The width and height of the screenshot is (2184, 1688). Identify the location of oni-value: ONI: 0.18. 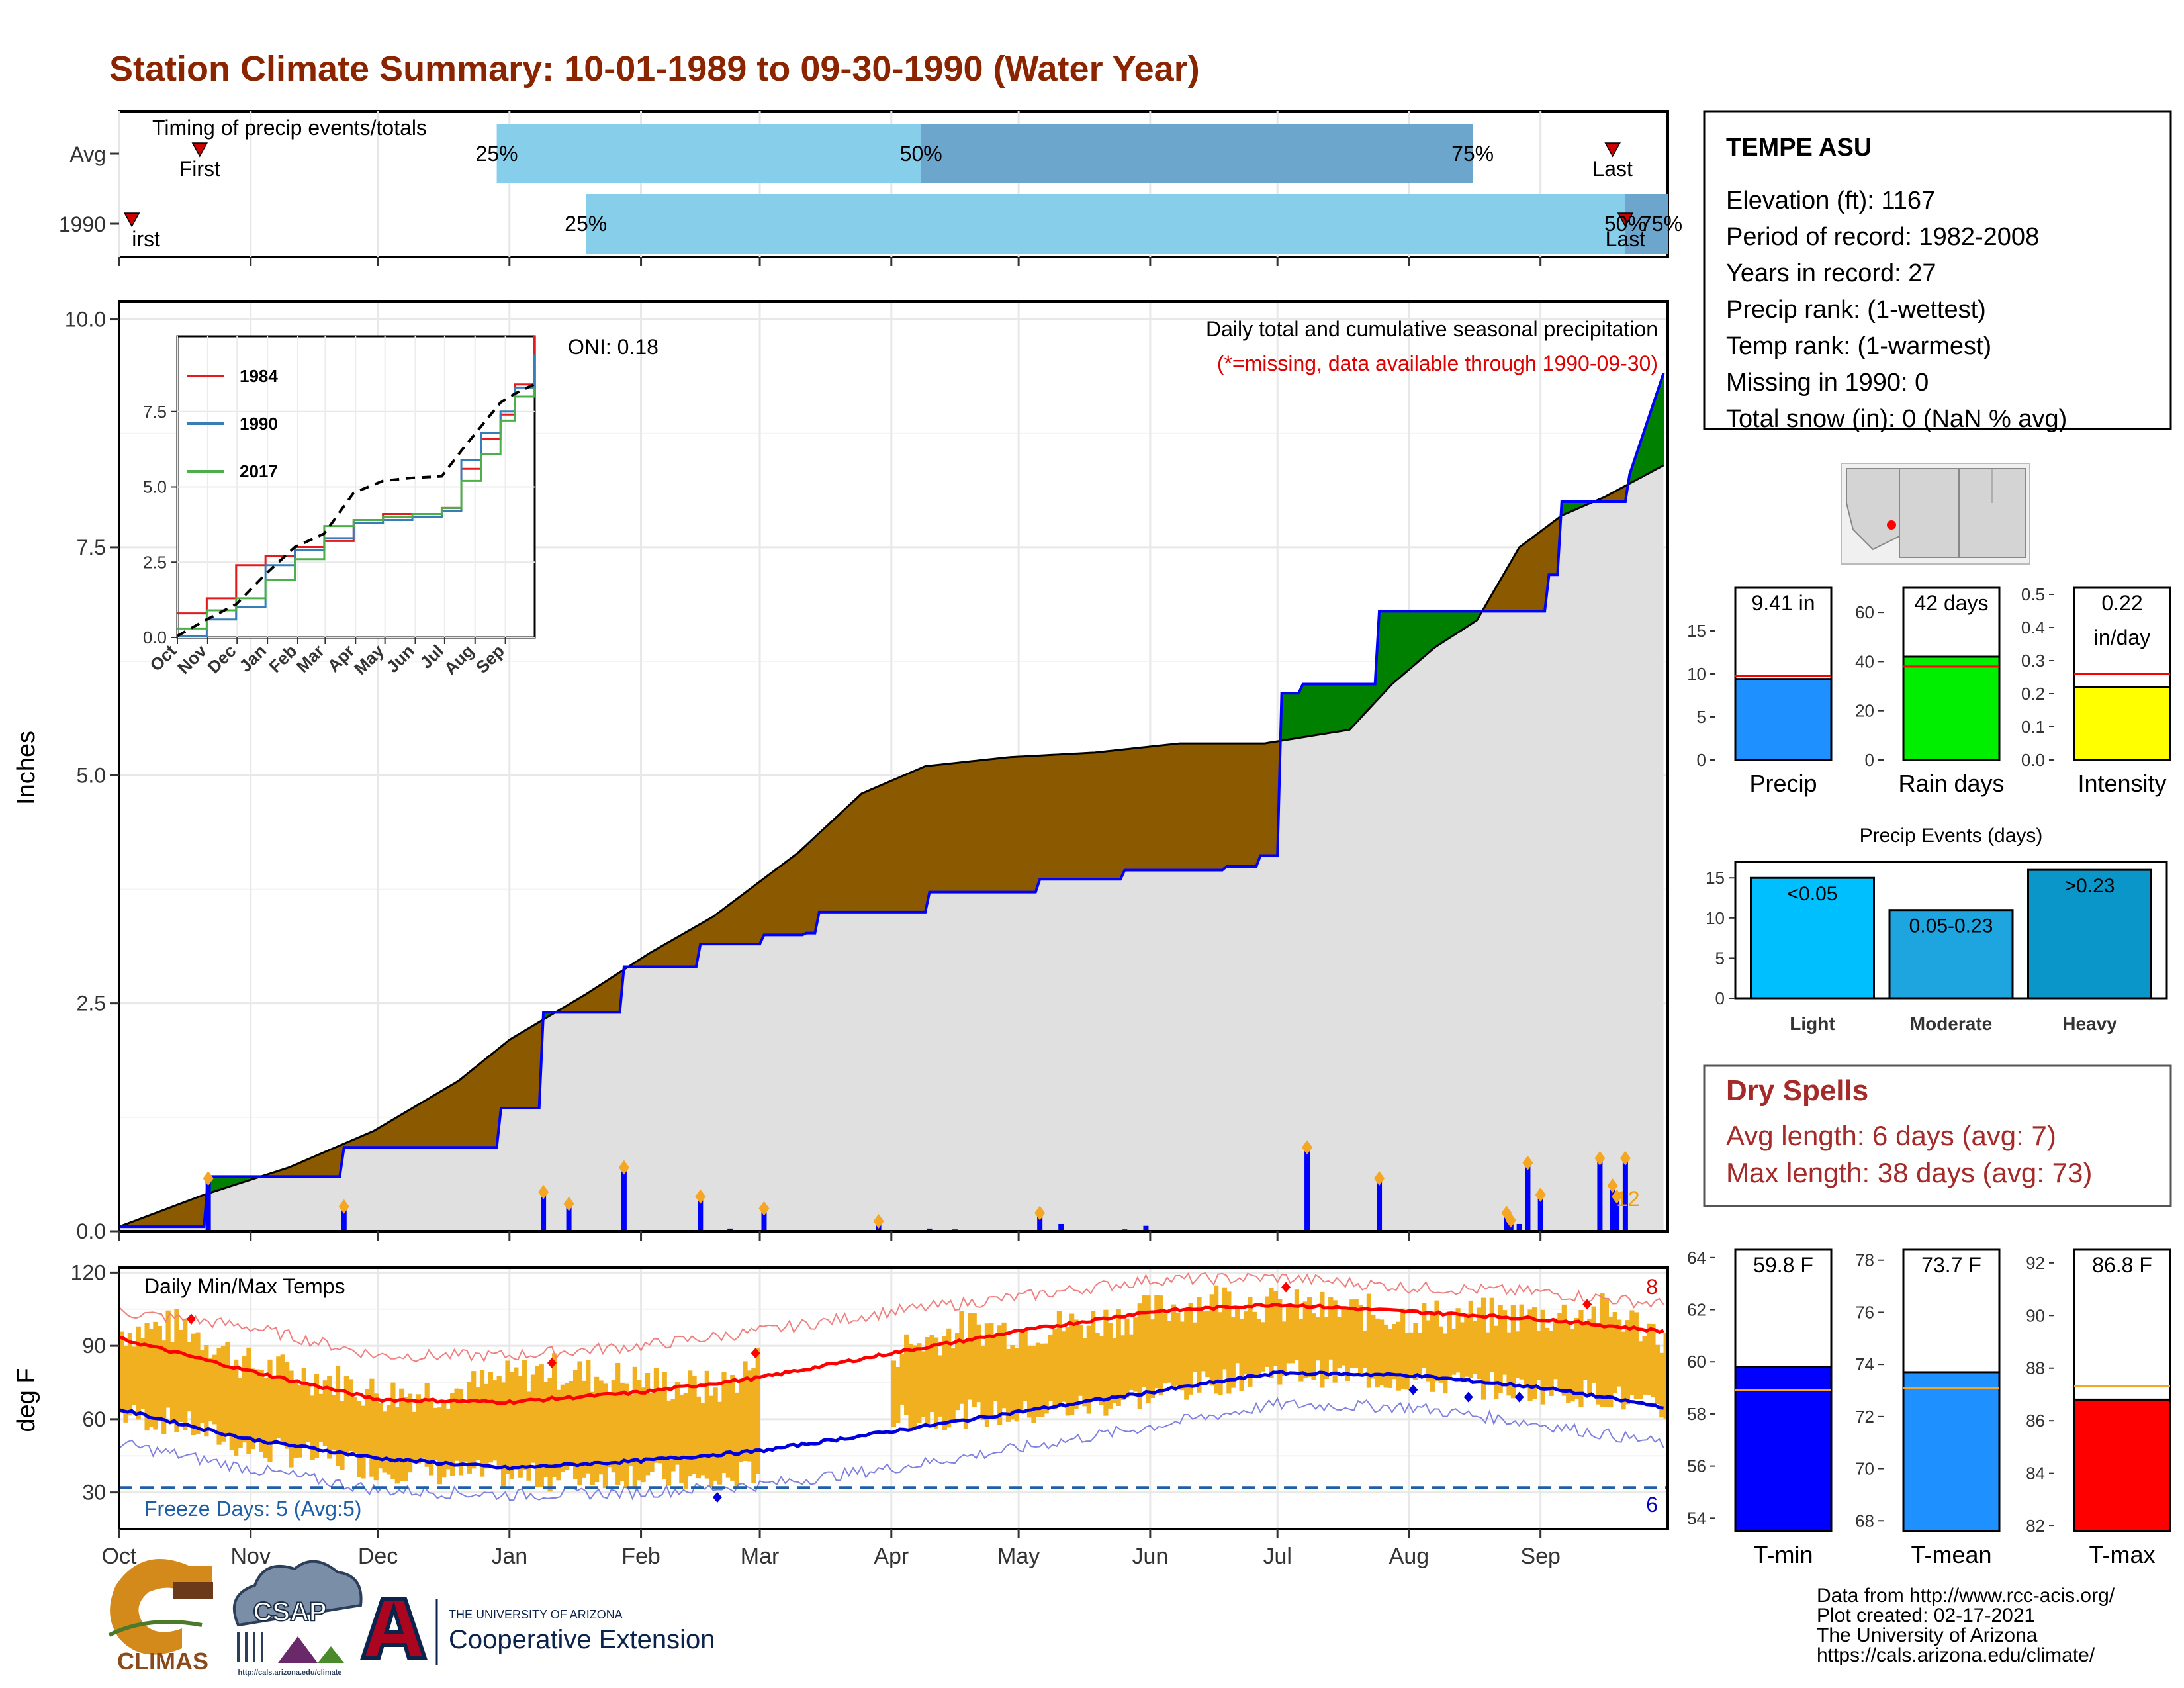
(613, 347).